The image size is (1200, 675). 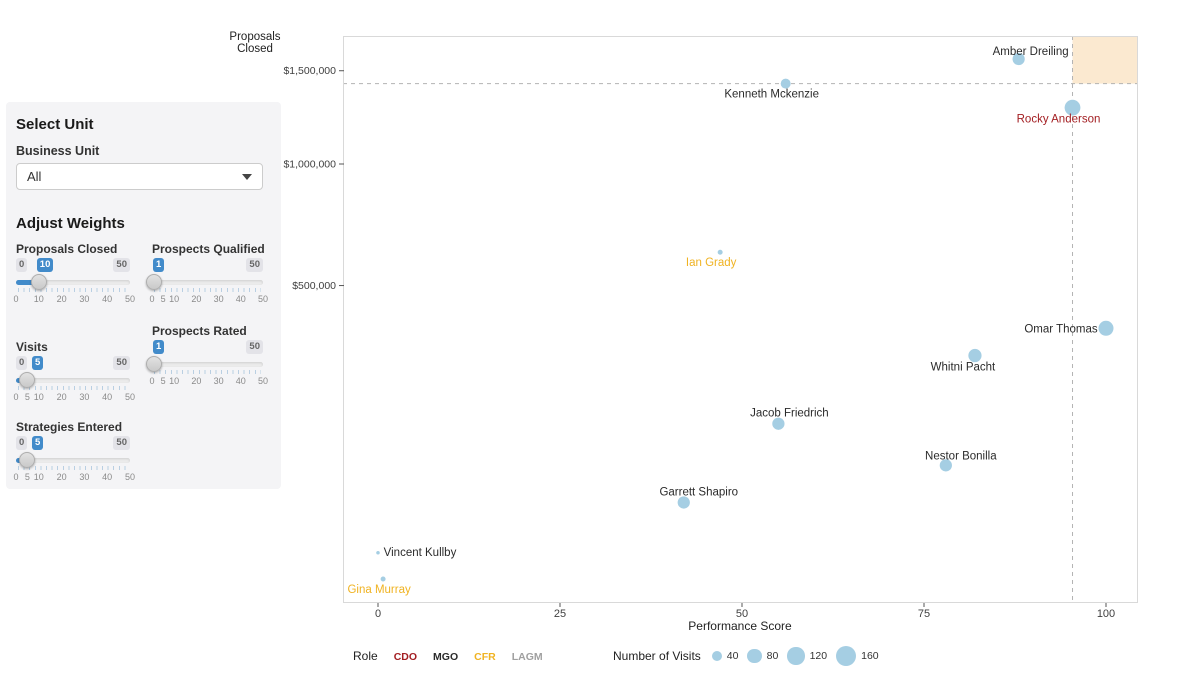 I want to click on data-point-nestor-bonilla, so click(x=945, y=465).